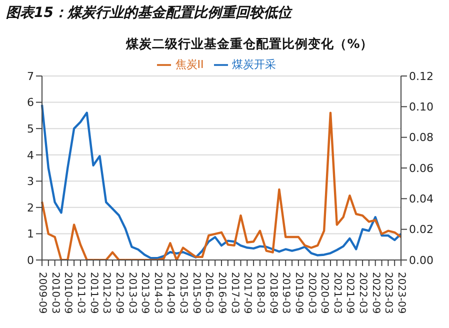  I want to click on x-tick-label: 2014-03, so click(157, 293).